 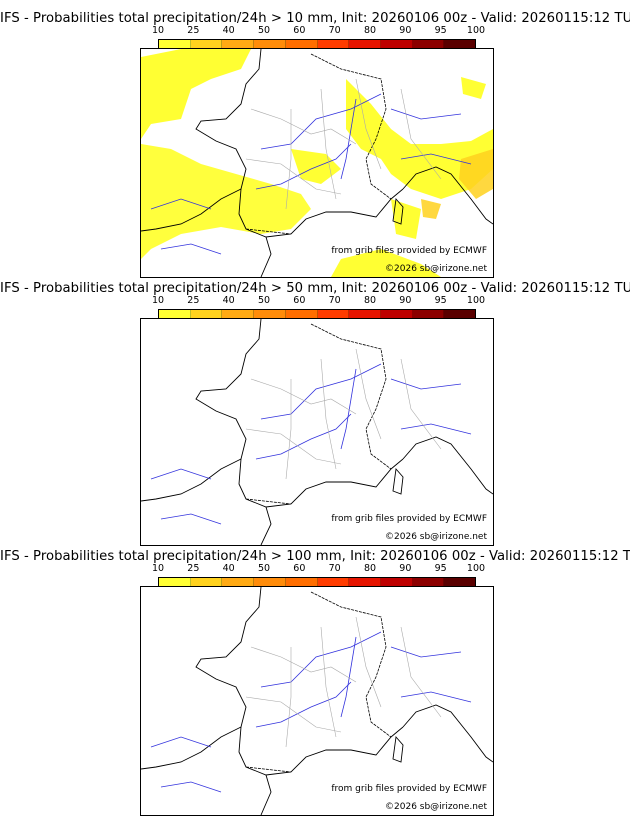 I want to click on colorbar-scale, so click(x=317, y=314).